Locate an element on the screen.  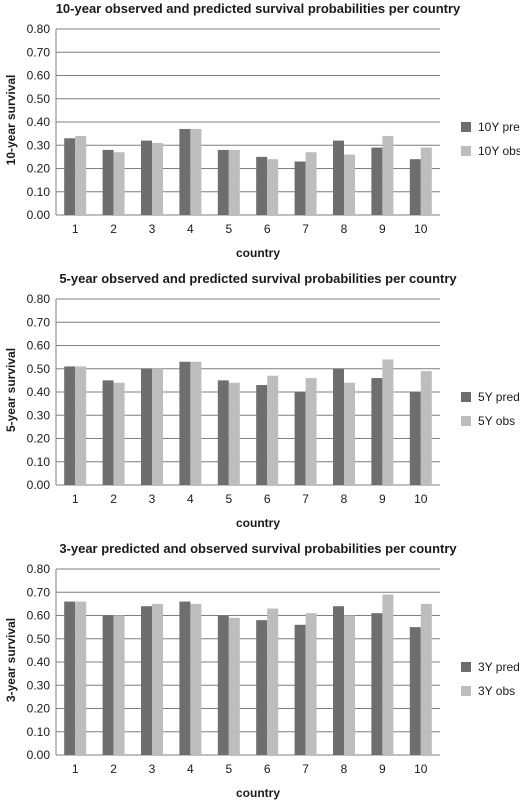
y-tick-label: 0.40 is located at coordinates (39, 392).